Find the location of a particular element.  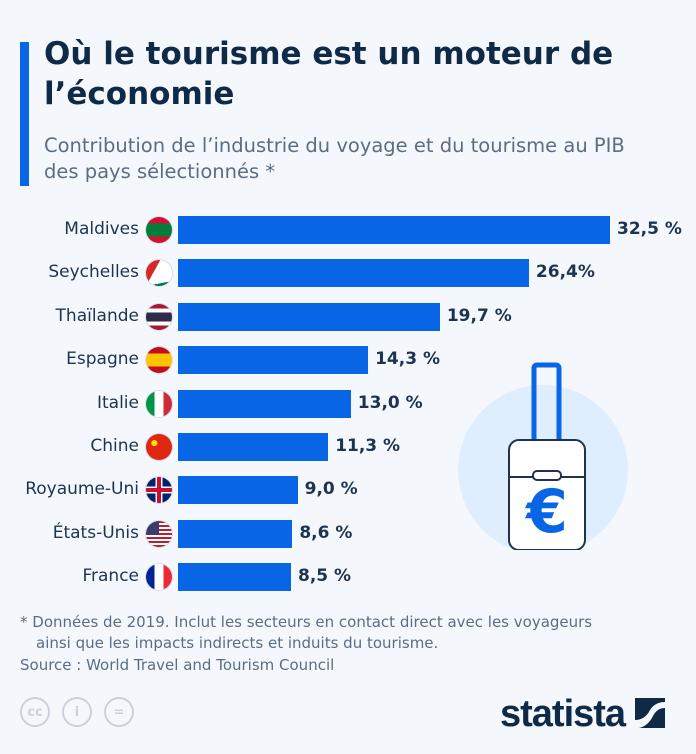

data-label: 9,0 % is located at coordinates (331, 489).